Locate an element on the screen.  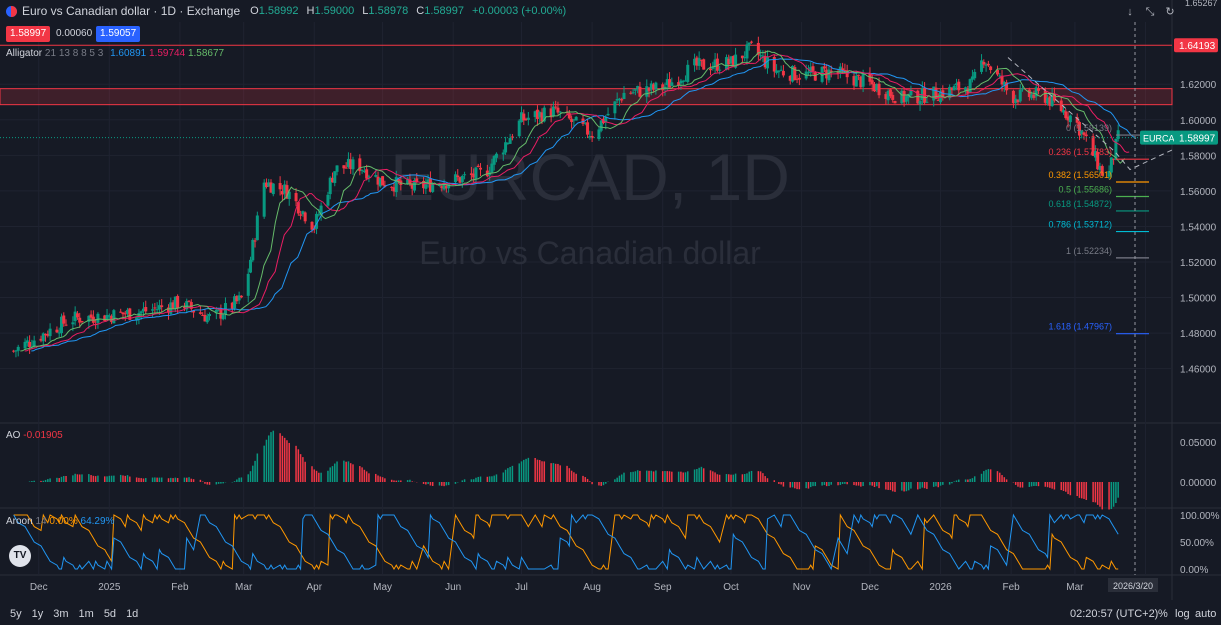
auto-toggle: auto is located at coordinates (1206, 613).